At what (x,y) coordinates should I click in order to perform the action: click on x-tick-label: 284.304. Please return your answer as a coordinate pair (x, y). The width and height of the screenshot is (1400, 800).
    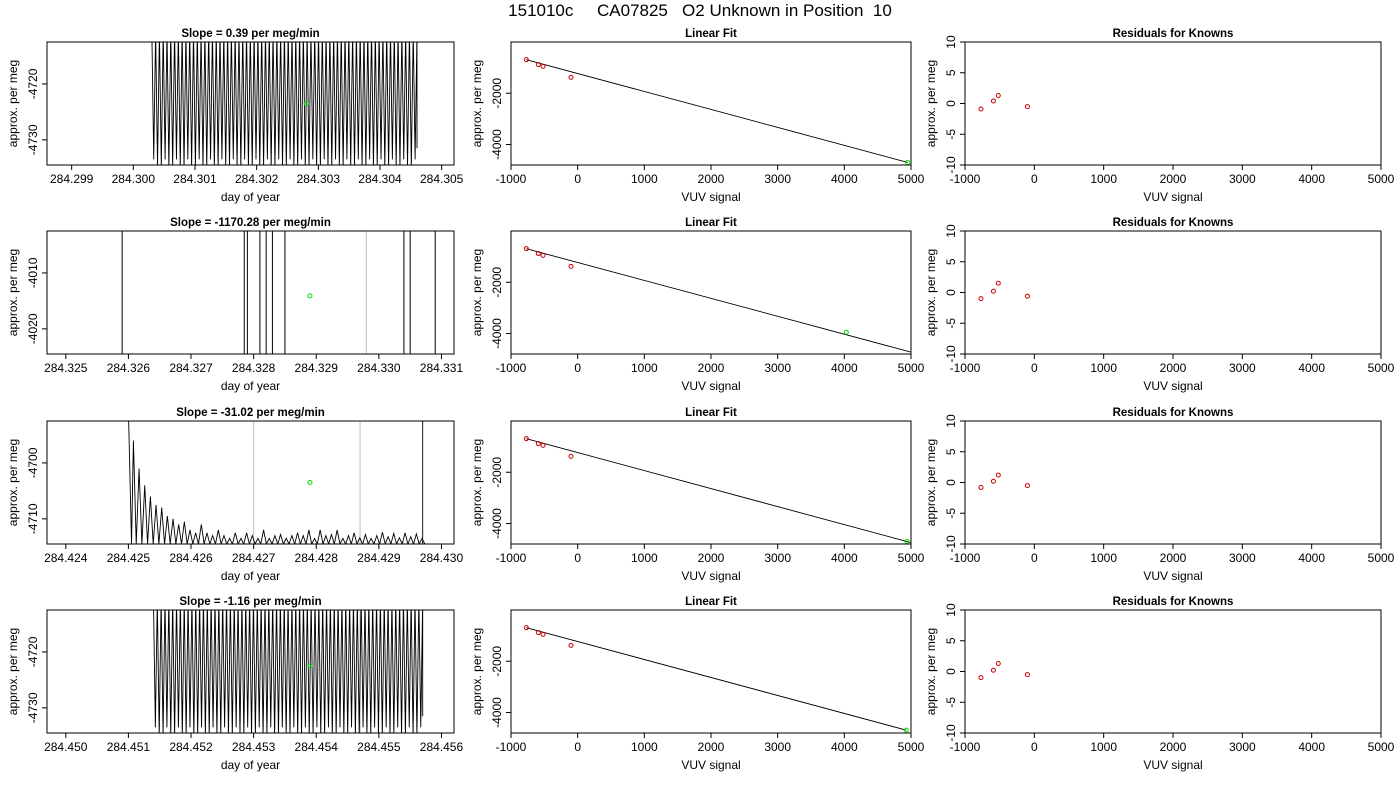
    Looking at the image, I should click on (380, 179).